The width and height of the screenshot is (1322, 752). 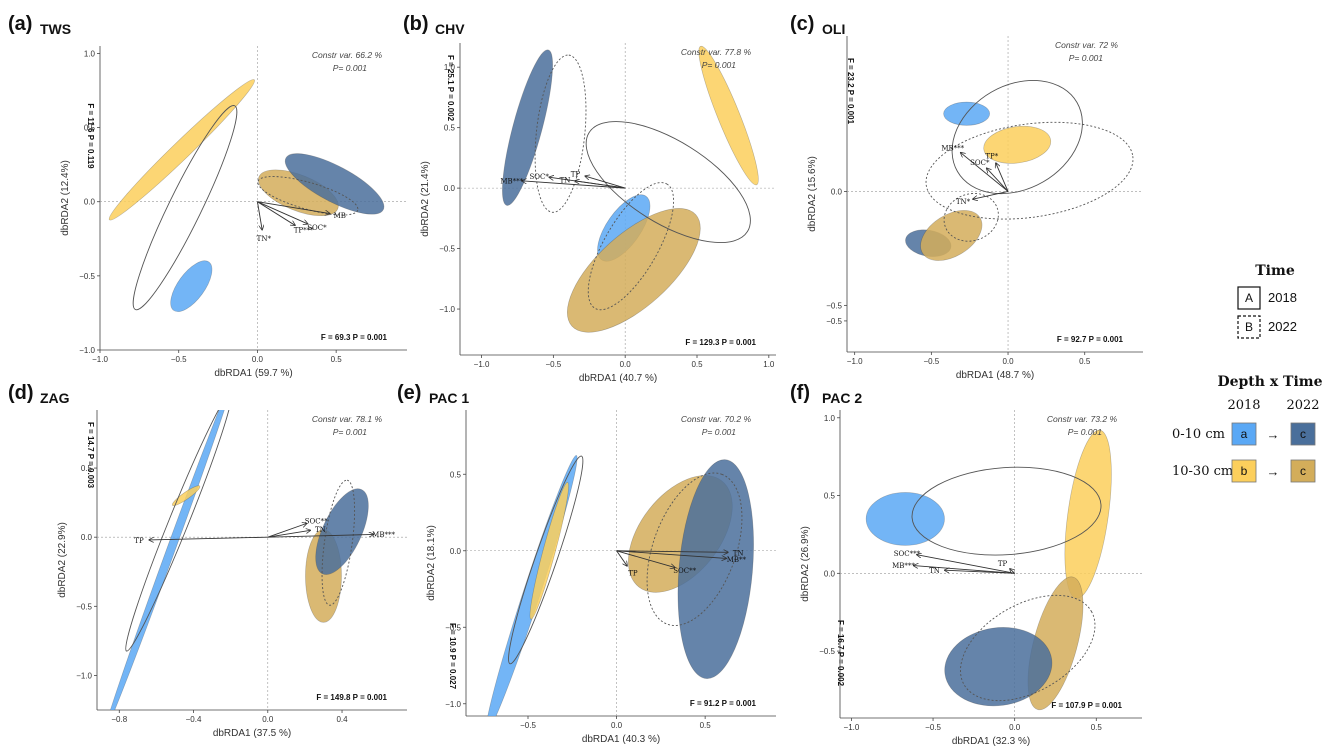 What do you see at coordinates (425, 199) in the screenshot?
I see `y-axis-label: dbRDA2 (21.4%)` at bounding box center [425, 199].